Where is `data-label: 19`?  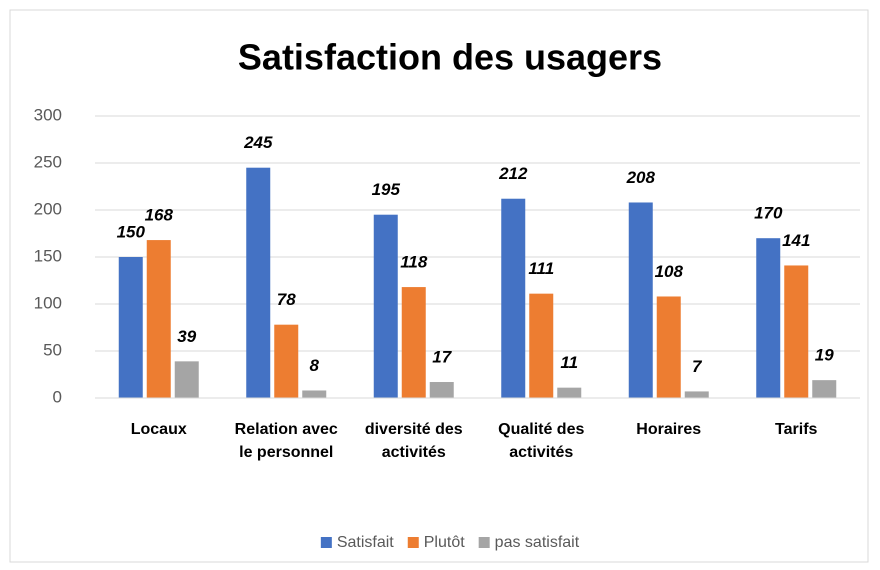
data-label: 19 is located at coordinates (824, 355).